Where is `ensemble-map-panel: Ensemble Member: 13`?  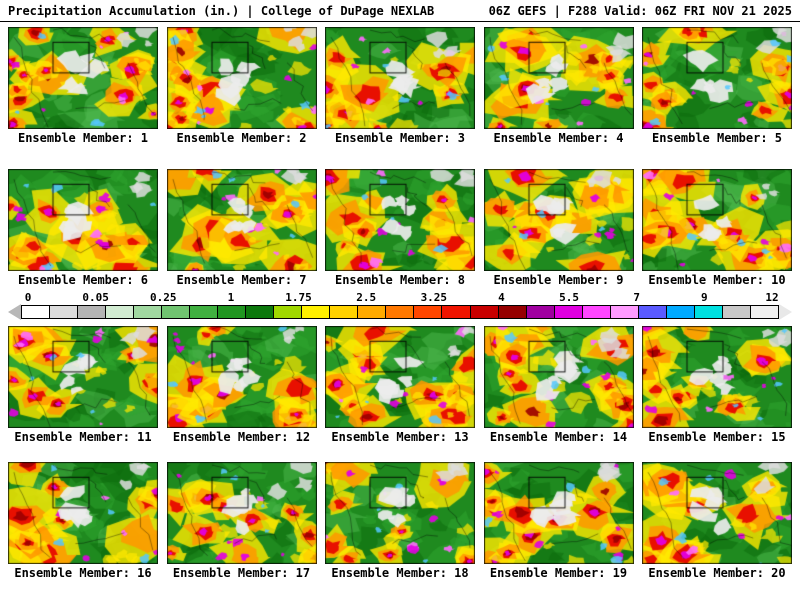 ensemble-map-panel: Ensemble Member: 13 is located at coordinates (400, 385).